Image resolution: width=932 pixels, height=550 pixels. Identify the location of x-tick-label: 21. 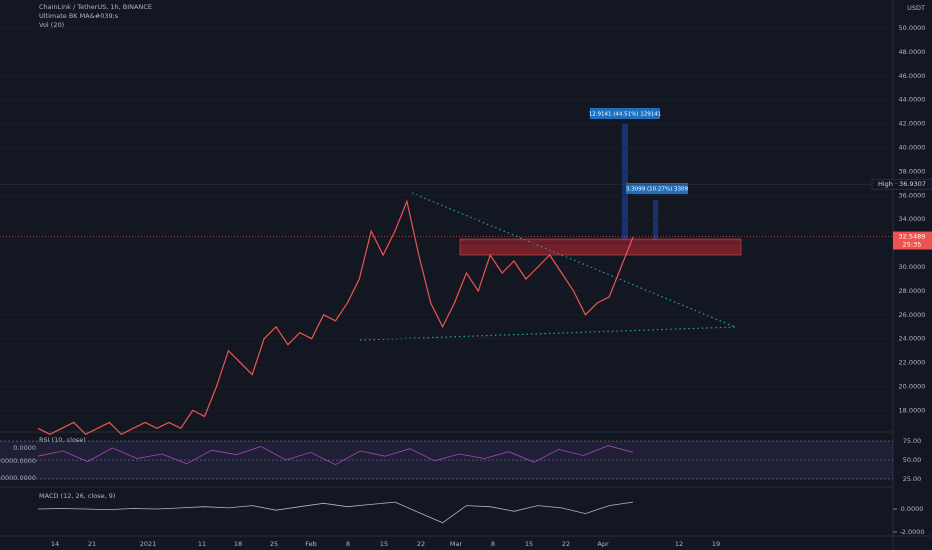
(92, 544).